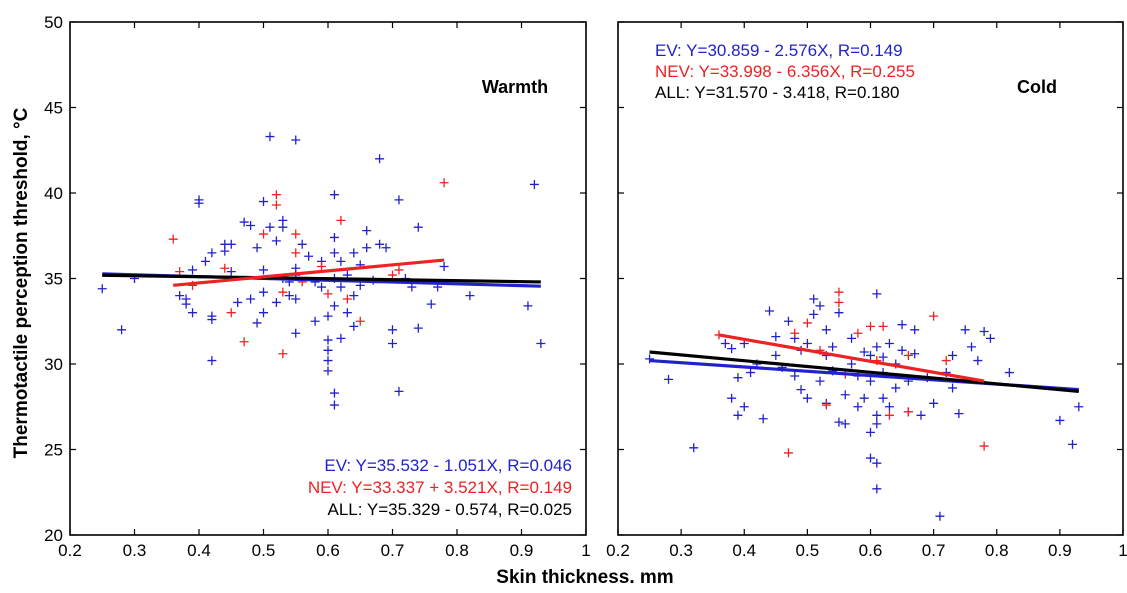 The width and height of the screenshot is (1127, 593). Describe the element at coordinates (584, 577) in the screenshot. I see `x-axis-title: Skin thickness. mm` at that location.